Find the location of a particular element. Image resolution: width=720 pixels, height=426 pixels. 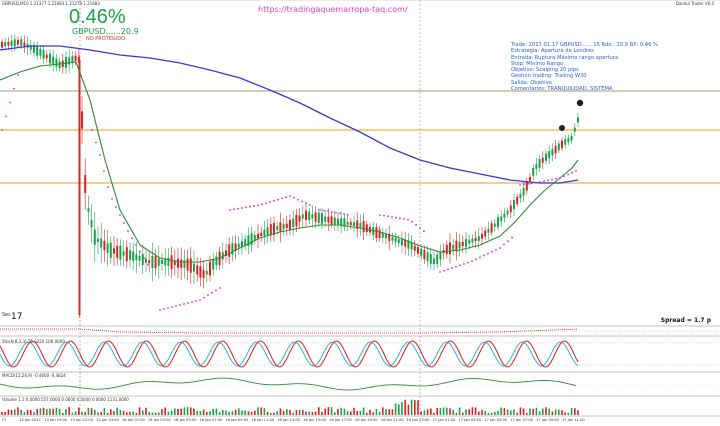

time-axis-label: 16 Jan 05:00 is located at coordinates (185, 420).